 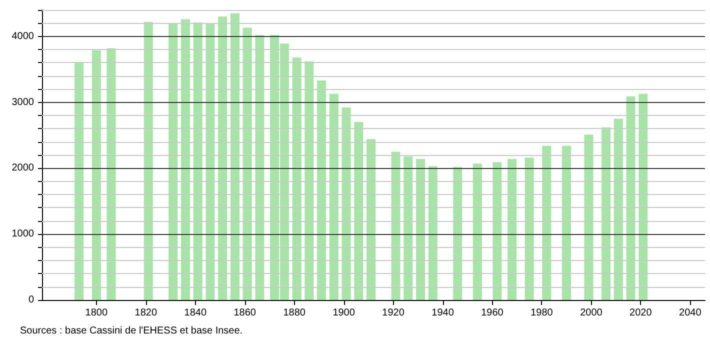 What do you see at coordinates (31, 300) in the screenshot?
I see `y-tick-label: 0` at bounding box center [31, 300].